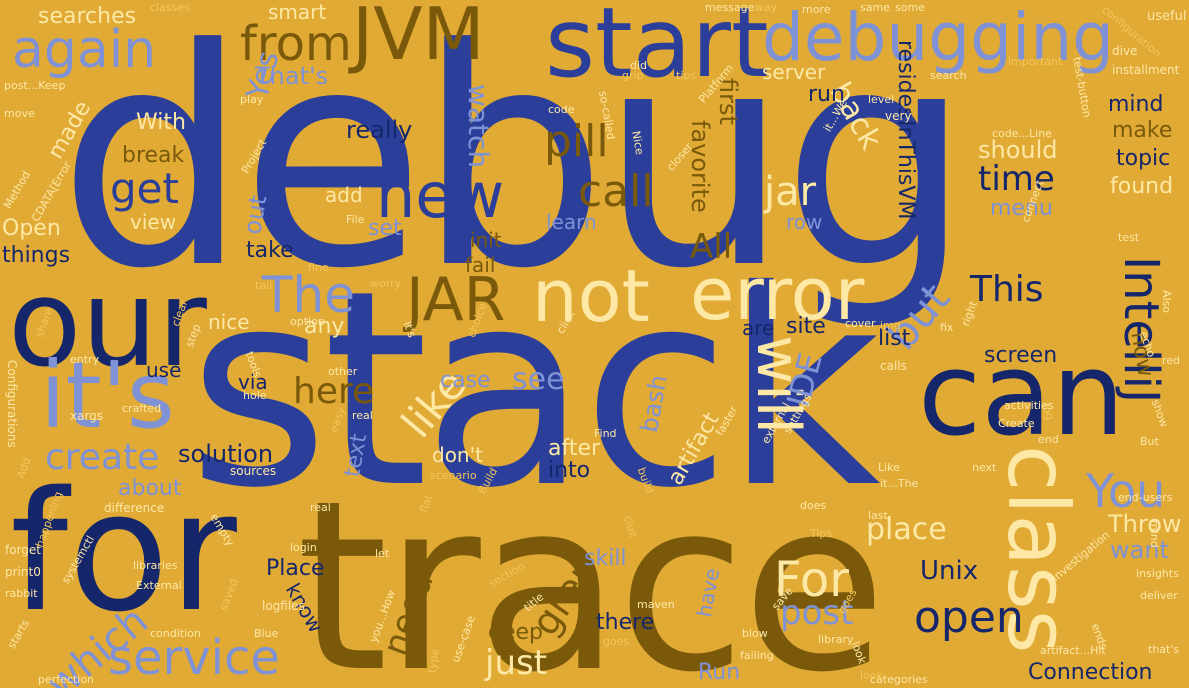  Describe the element at coordinates (910, 7) in the screenshot. I see `word-some: some` at that location.